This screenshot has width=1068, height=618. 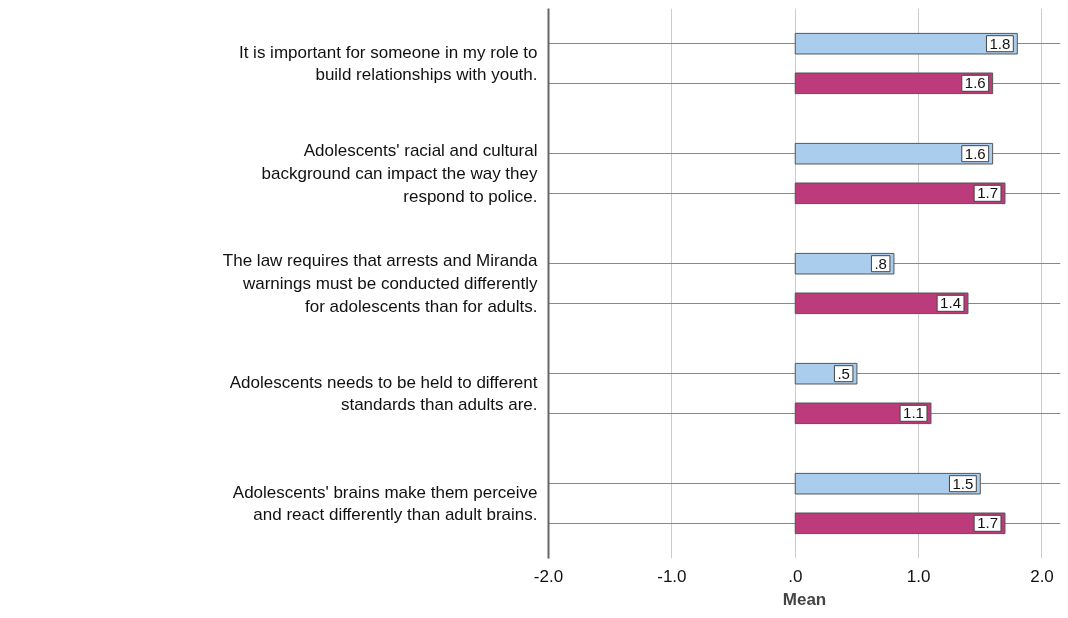 I want to click on x-tick-label: .0, so click(x=795, y=576).